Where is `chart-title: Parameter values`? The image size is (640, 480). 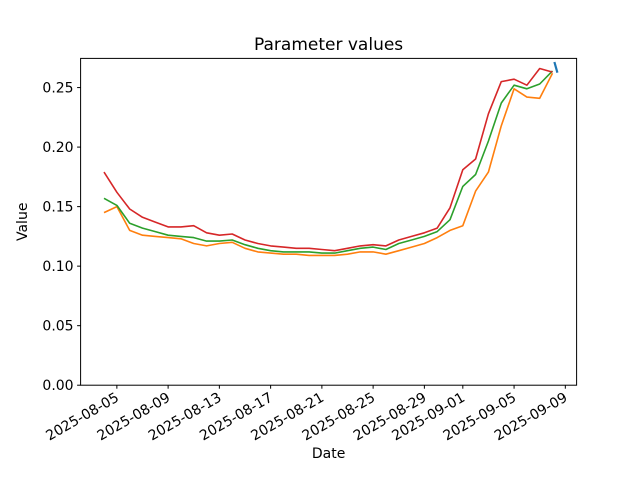
chart-title: Parameter values is located at coordinates (328, 45).